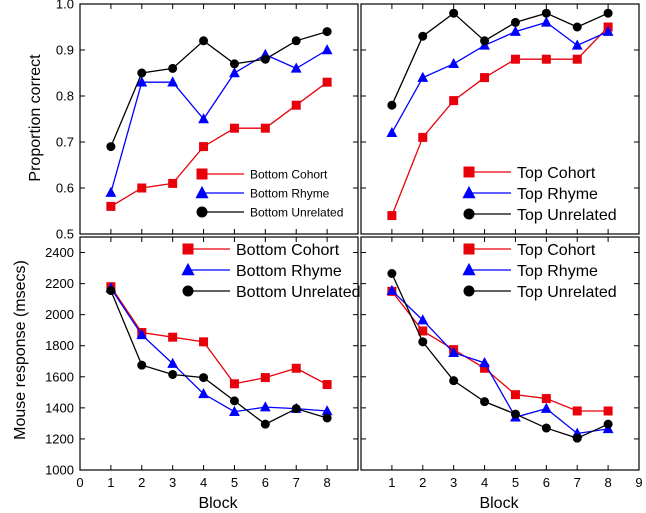 The image size is (646, 513). Describe the element at coordinates (65, 96) in the screenshot. I see `y-tick-label: 0.8` at that location.